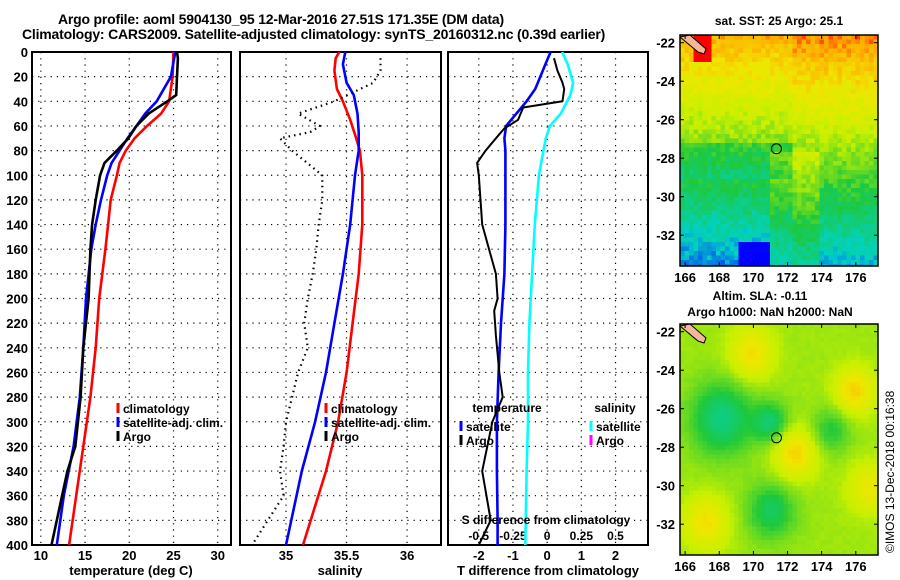  I want to click on x-tick-label: 30, so click(217, 555).